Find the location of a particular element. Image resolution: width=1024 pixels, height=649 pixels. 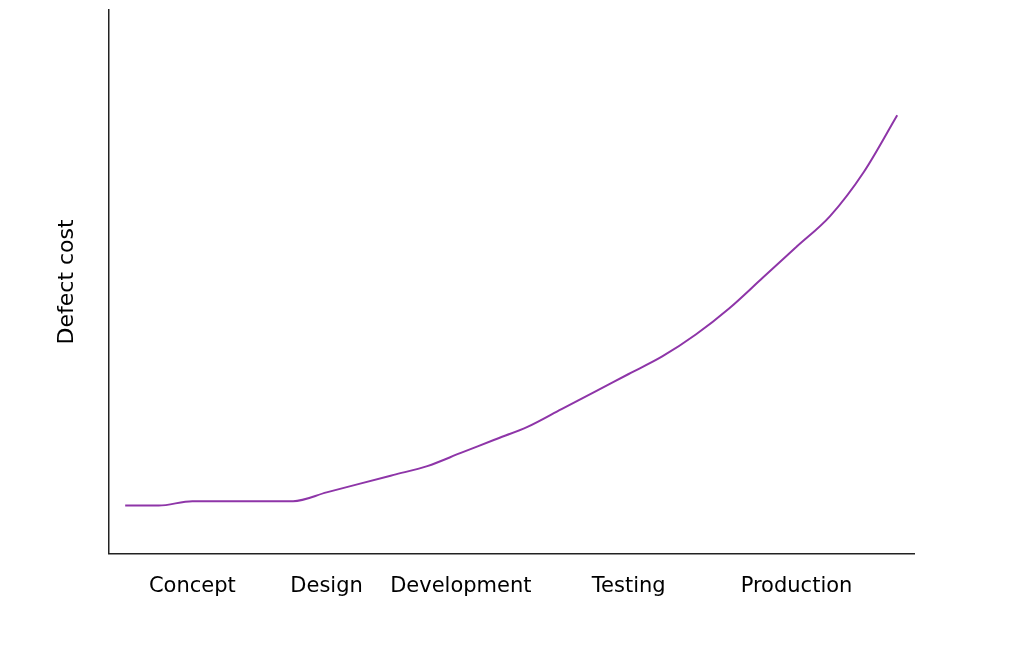

x-tick-label: Production is located at coordinates (796, 584).